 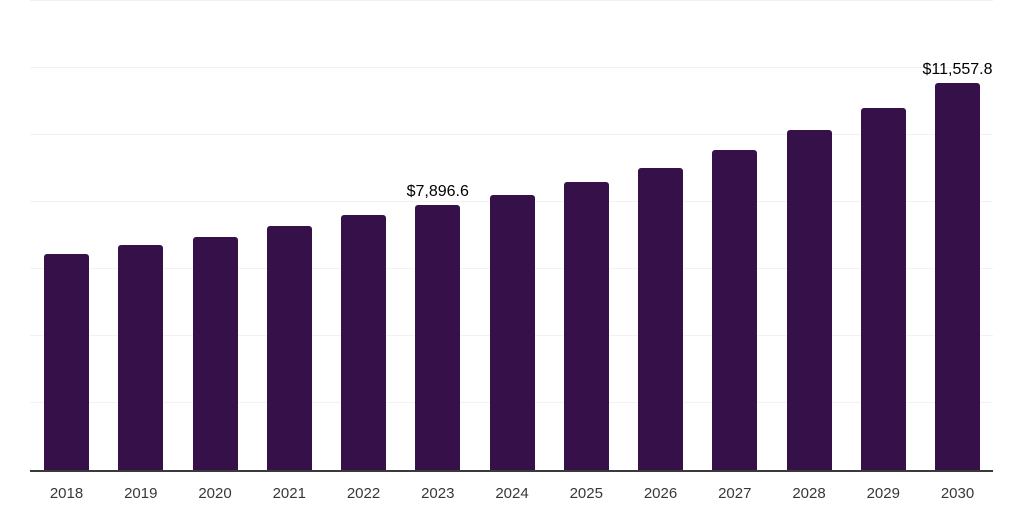 I want to click on x-tick-label-2027: 2027, so click(x=735, y=493).